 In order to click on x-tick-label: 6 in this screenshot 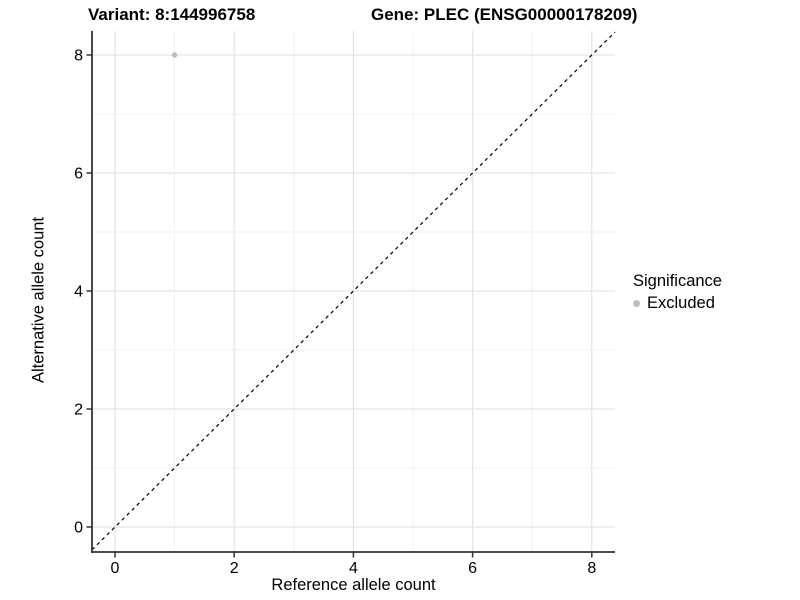, I will do `click(472, 568)`.